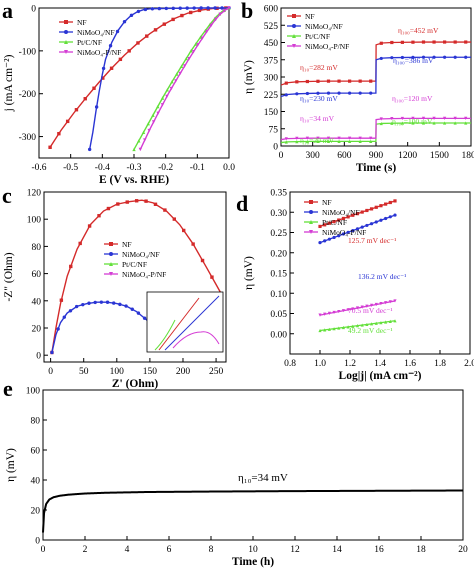 The width and height of the screenshot is (474, 568). I want to click on panel-c-y-tick-label: 0, so click(38, 357).